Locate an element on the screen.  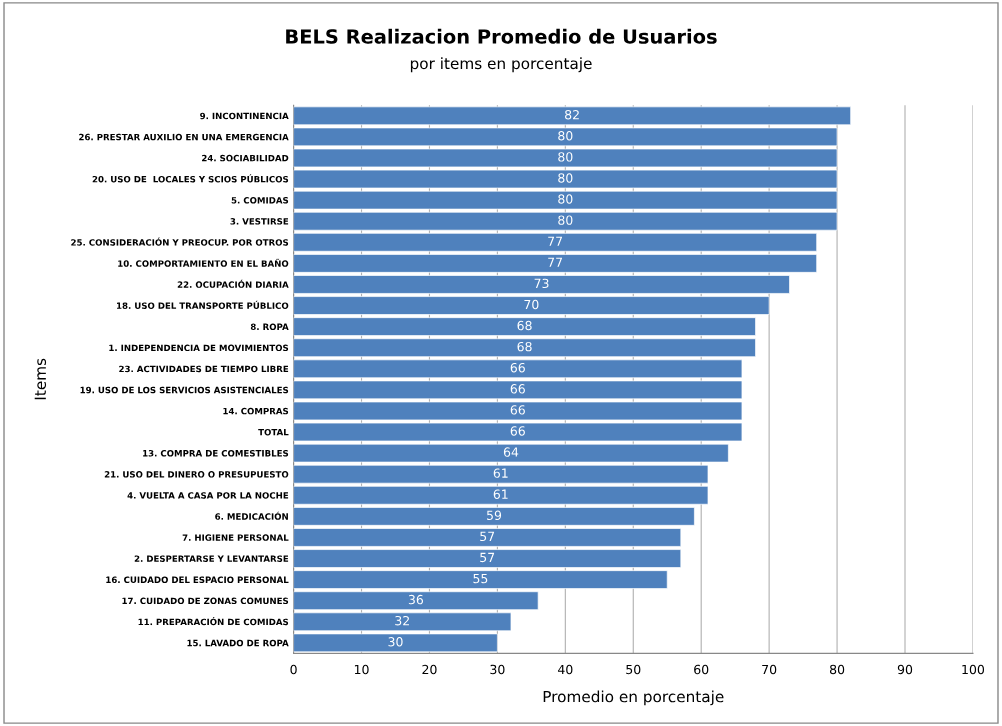
y-tick-label: 4. VUELTA A CASA POR LA NOCHE is located at coordinates (208, 495).